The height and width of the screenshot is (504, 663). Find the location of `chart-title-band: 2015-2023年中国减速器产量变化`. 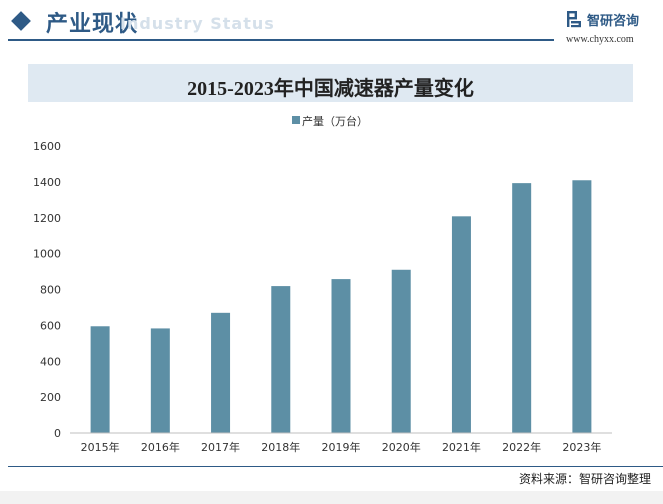

chart-title-band: 2015-2023年中国减速器产量变化 is located at coordinates (330, 83).